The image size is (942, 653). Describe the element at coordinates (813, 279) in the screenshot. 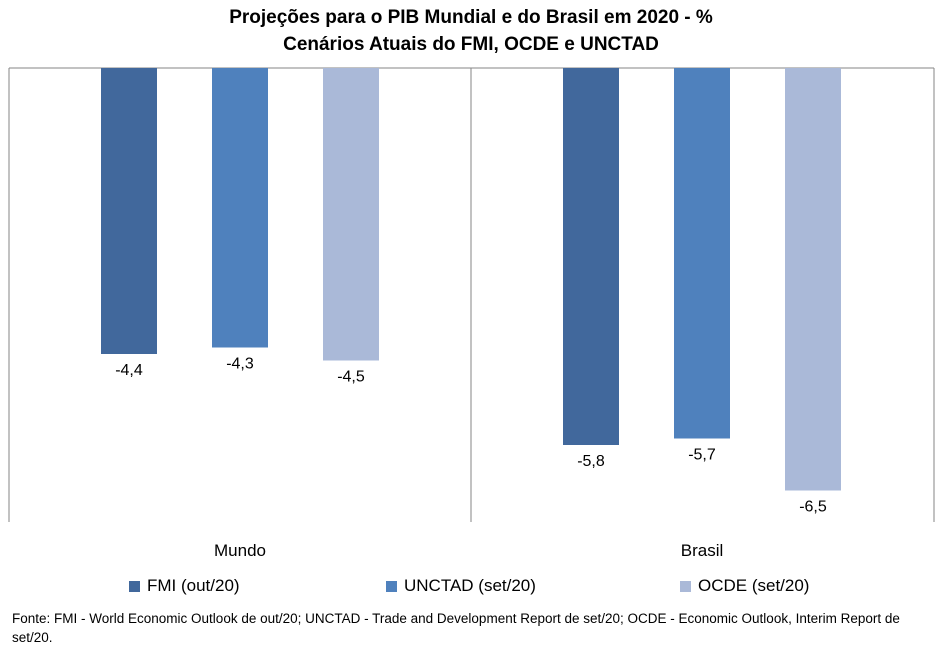

I see `bar-ocde-brasil` at that location.